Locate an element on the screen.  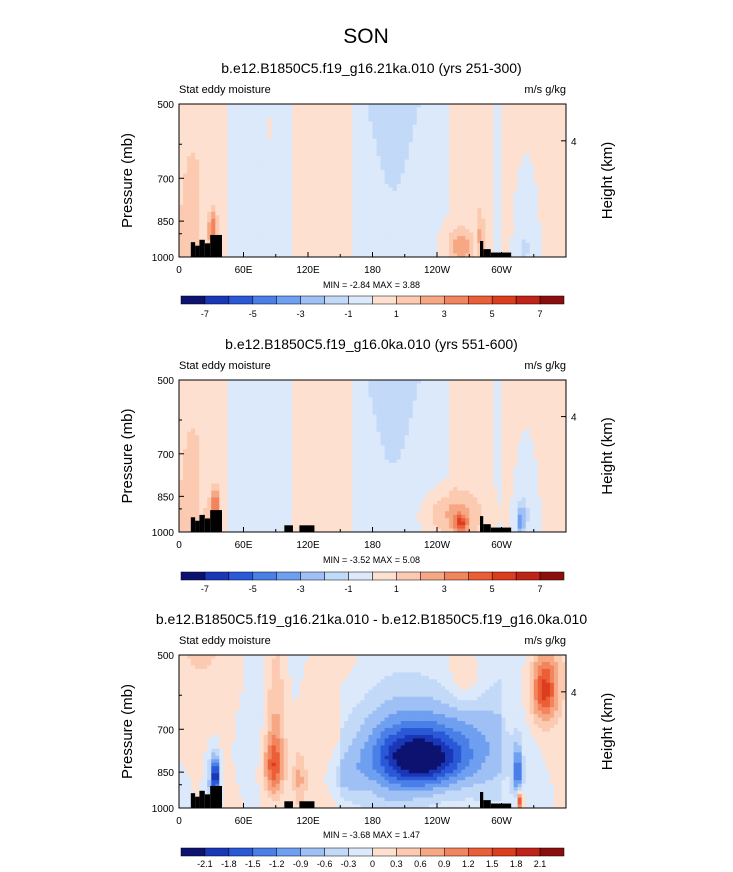
colorbar-swatch is located at coordinates (264, 300).